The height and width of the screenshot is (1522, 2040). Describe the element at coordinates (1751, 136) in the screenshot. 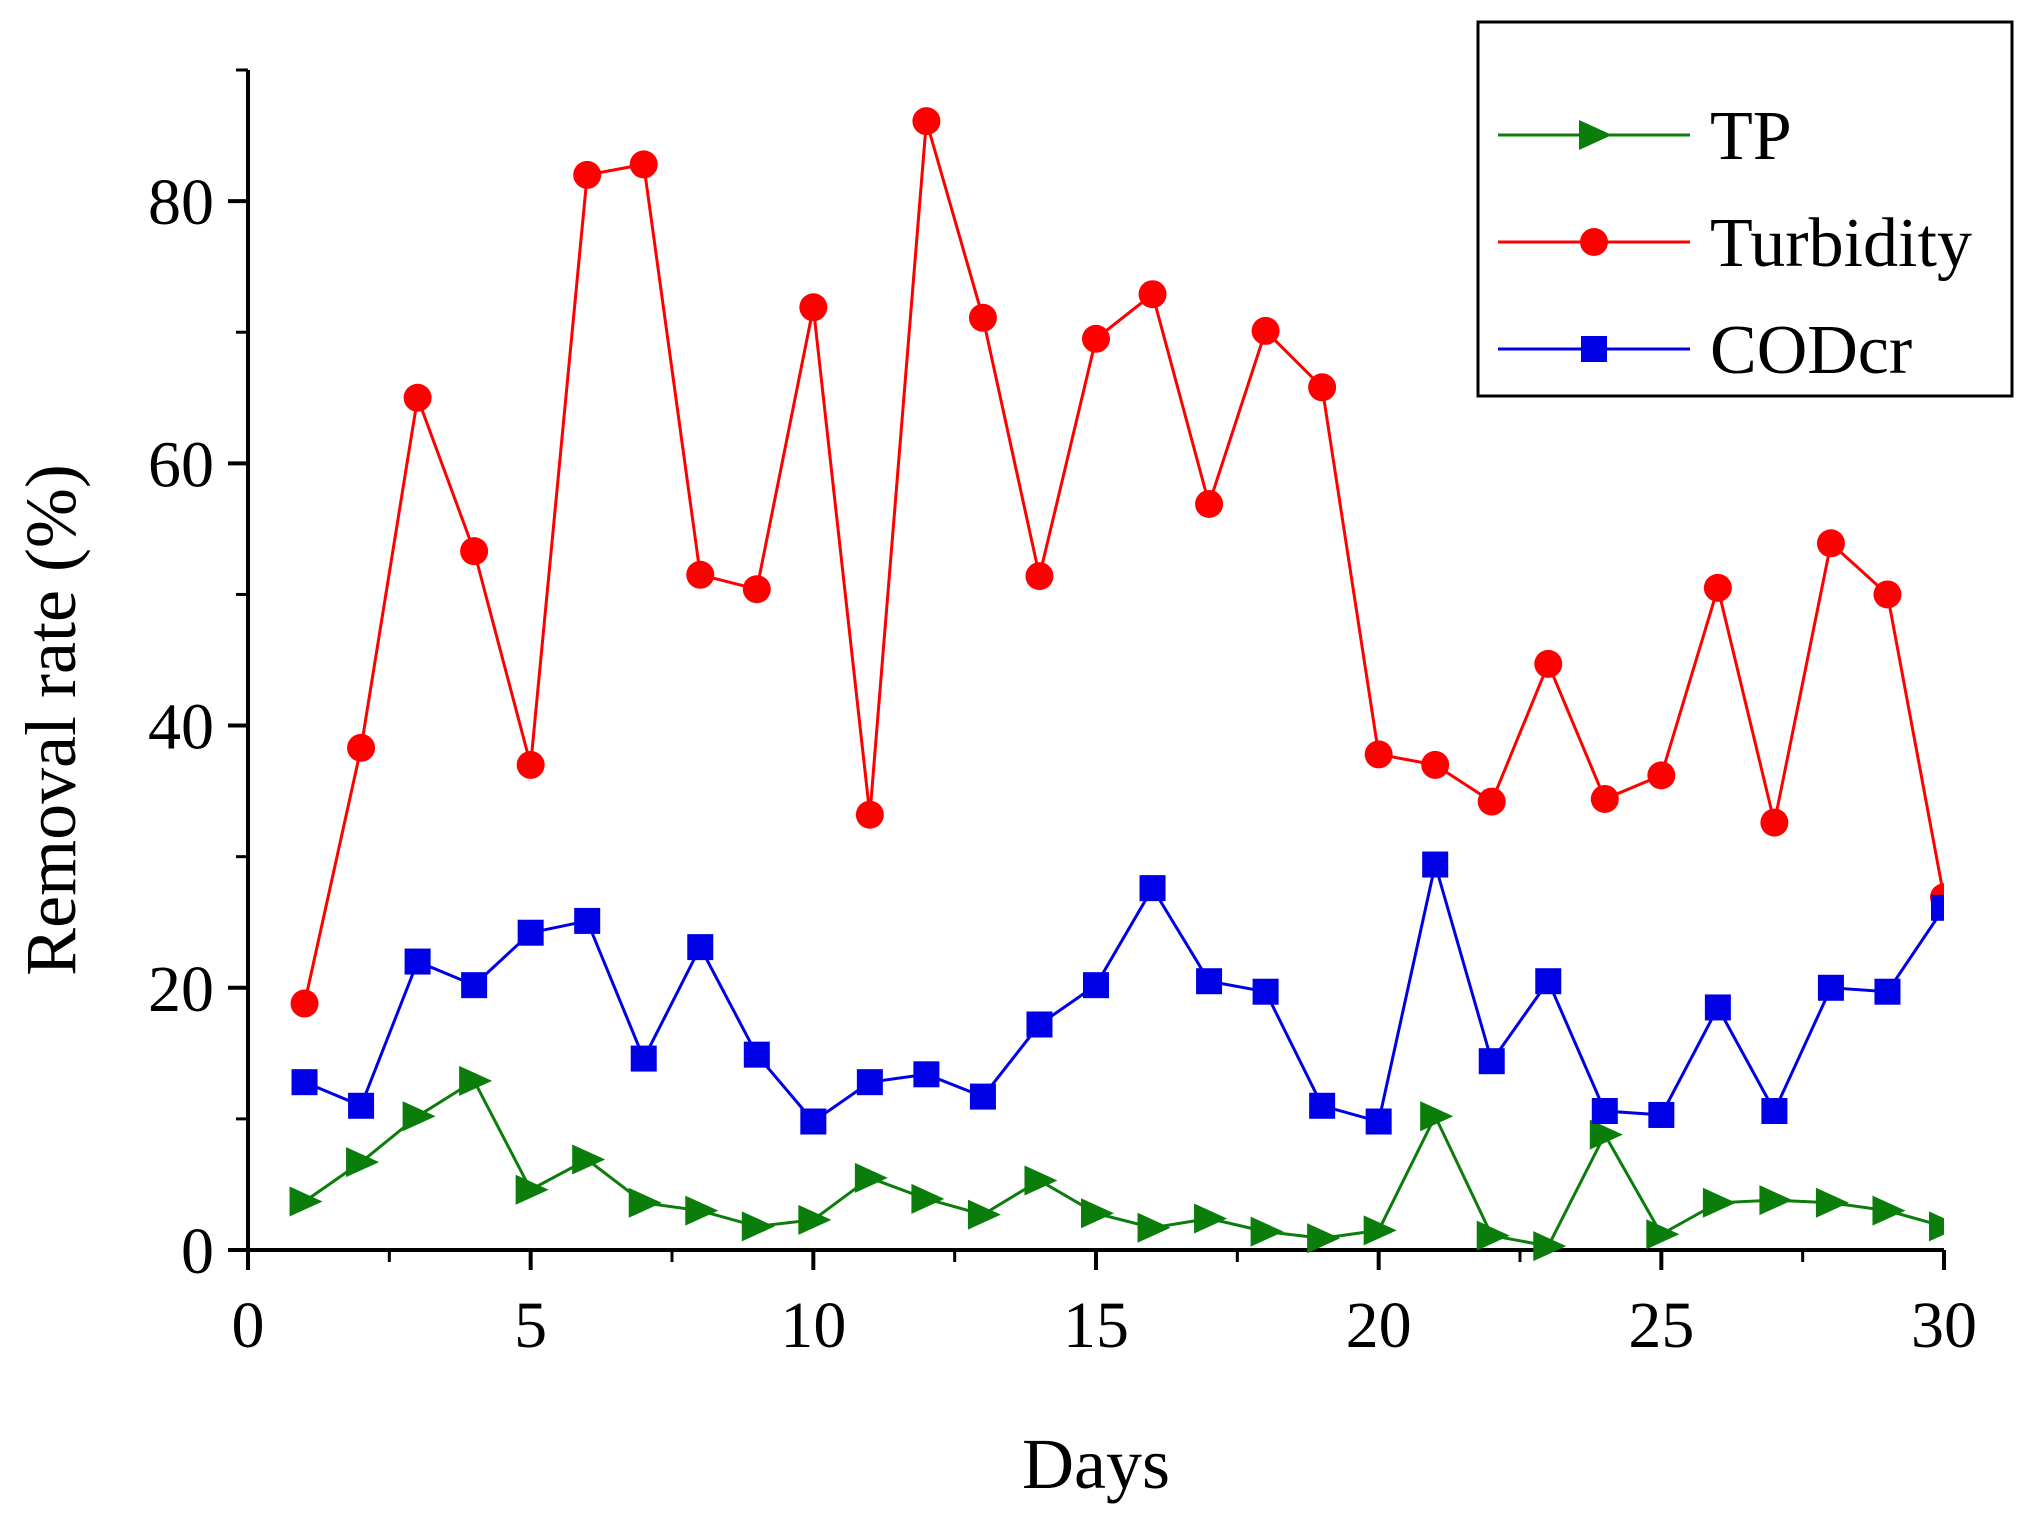

I see `legend-label: TP` at that location.